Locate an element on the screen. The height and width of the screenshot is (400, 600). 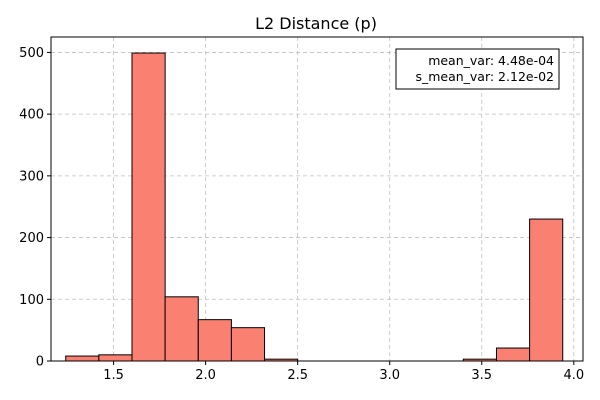
y-tick-label-300: 300 is located at coordinates (31, 176).